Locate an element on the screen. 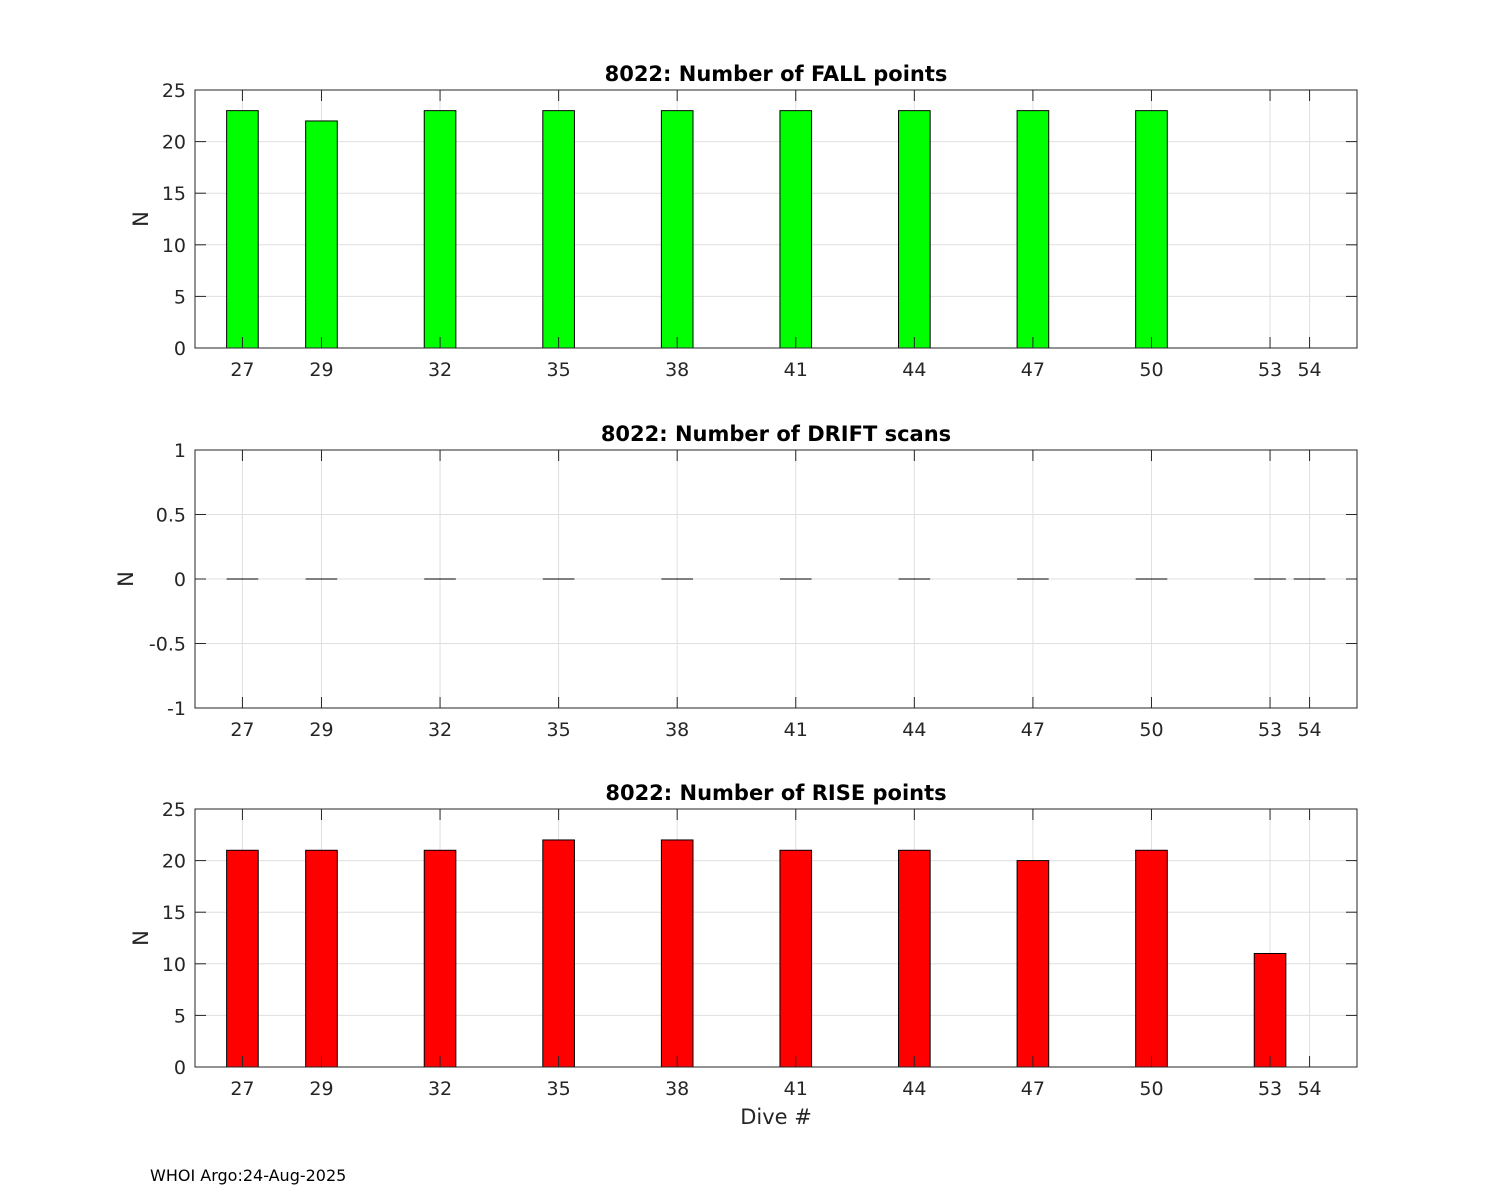  chart-title: 8022: Number of FALL points is located at coordinates (776, 74).